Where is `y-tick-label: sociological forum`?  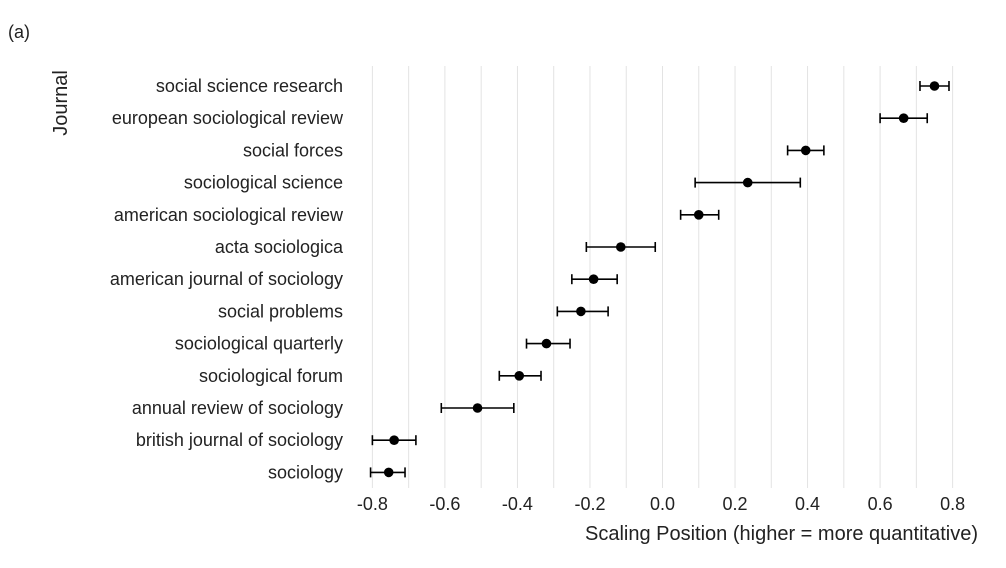 y-tick-label: sociological forum is located at coordinates (271, 376).